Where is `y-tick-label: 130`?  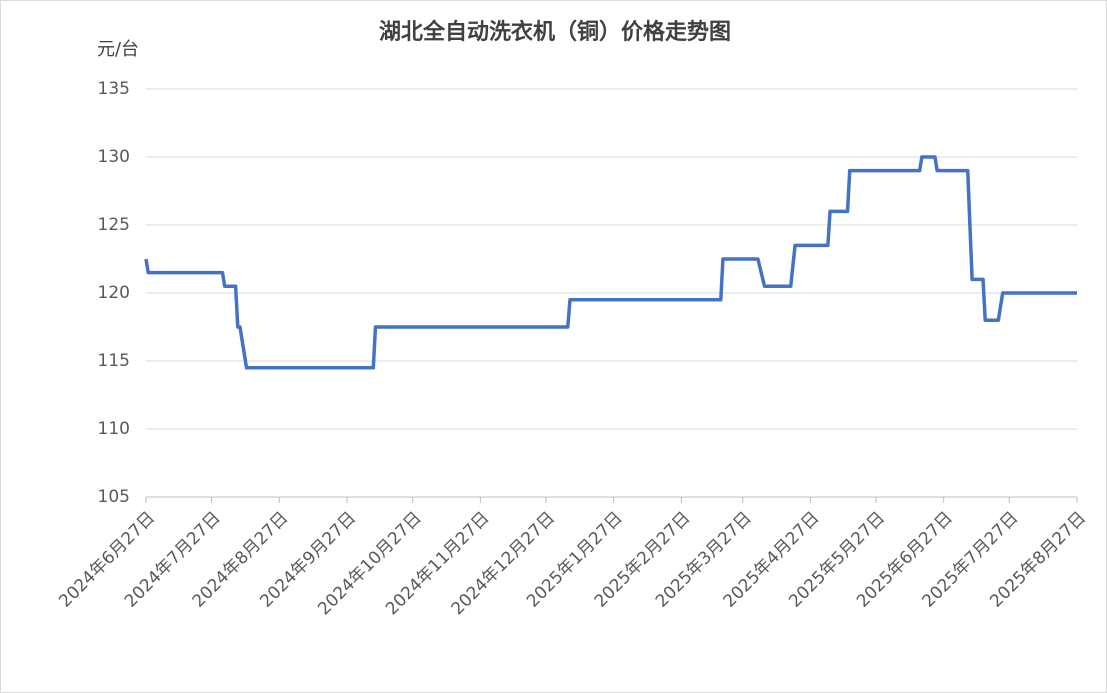 y-tick-label: 130 is located at coordinates (114, 157).